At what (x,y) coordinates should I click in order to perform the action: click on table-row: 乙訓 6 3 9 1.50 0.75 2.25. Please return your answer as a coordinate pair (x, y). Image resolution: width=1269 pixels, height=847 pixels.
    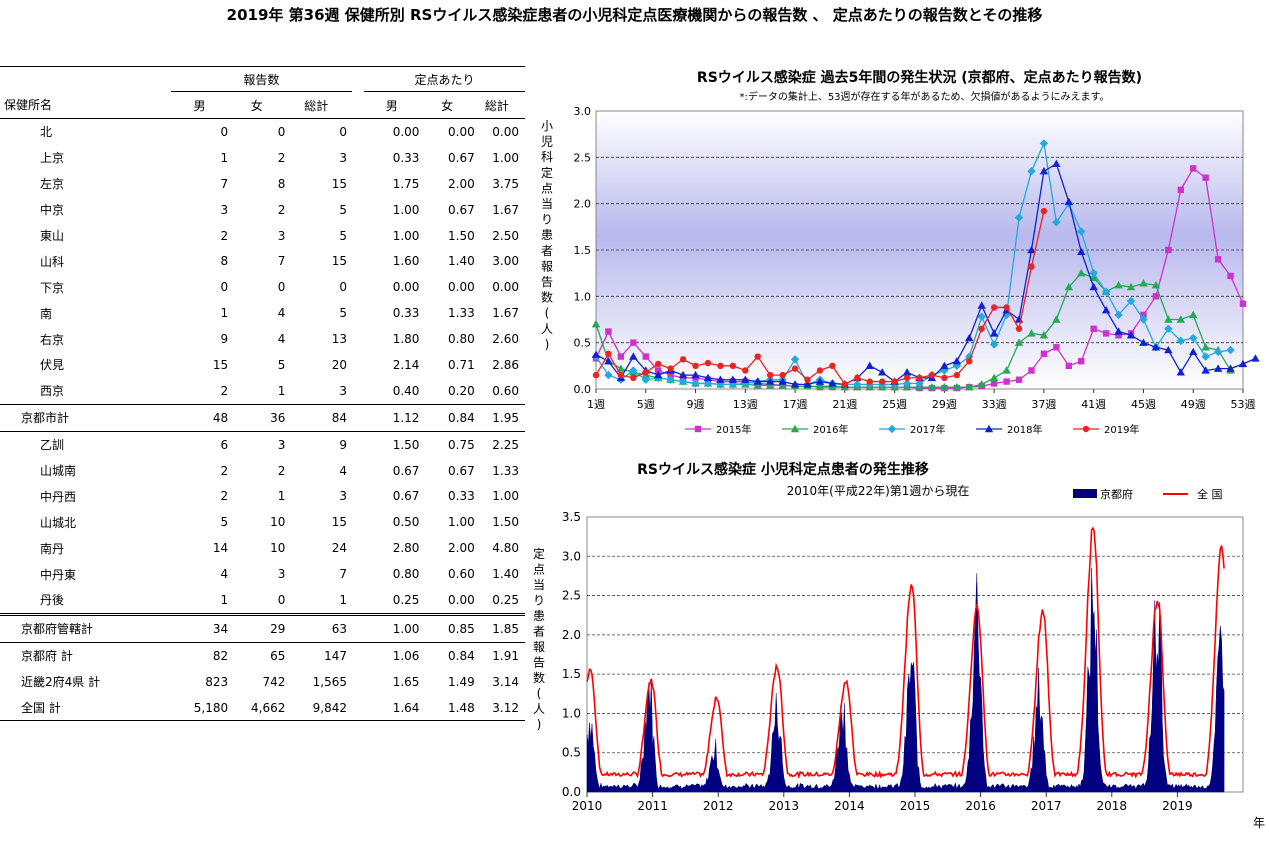
    Looking at the image, I should click on (262, 444).